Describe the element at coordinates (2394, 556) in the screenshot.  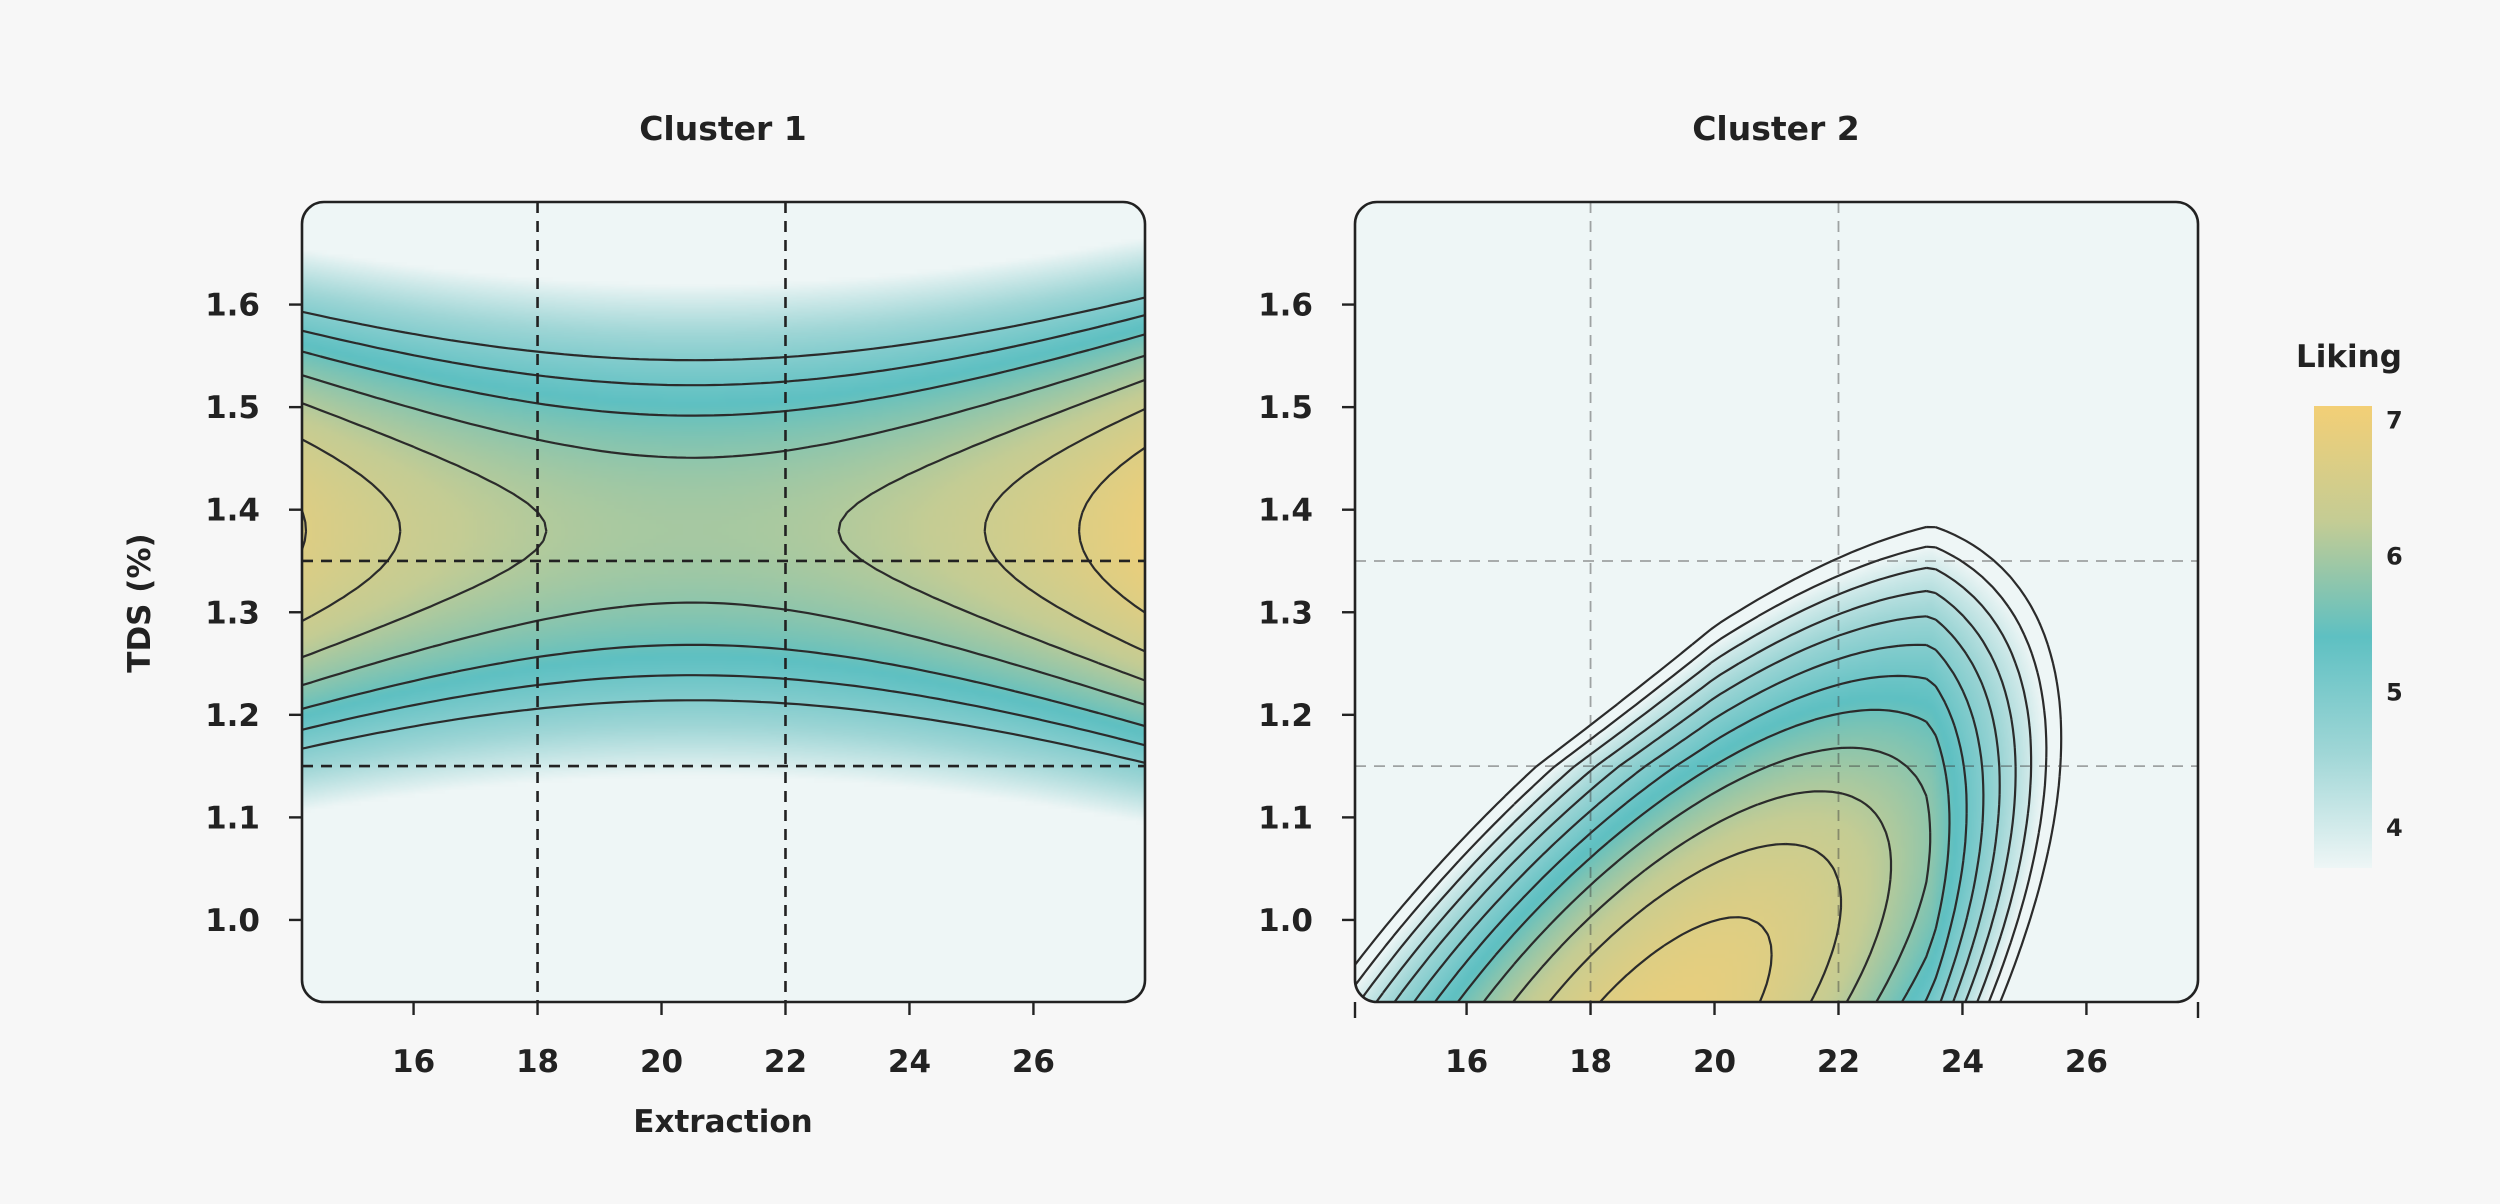
I see `legend-tick-label: 6` at that location.